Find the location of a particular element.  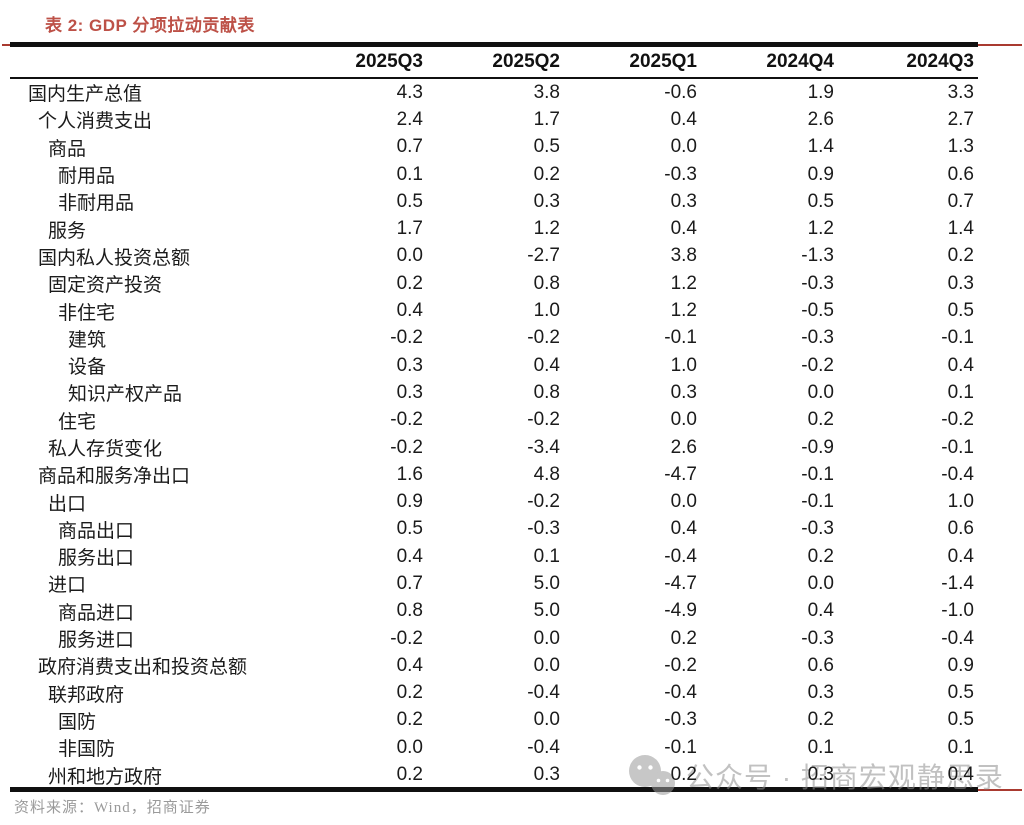

table-row: 联邦政府 0.2 -0.4 -0.4 0.3 0.5 is located at coordinates (494, 693).